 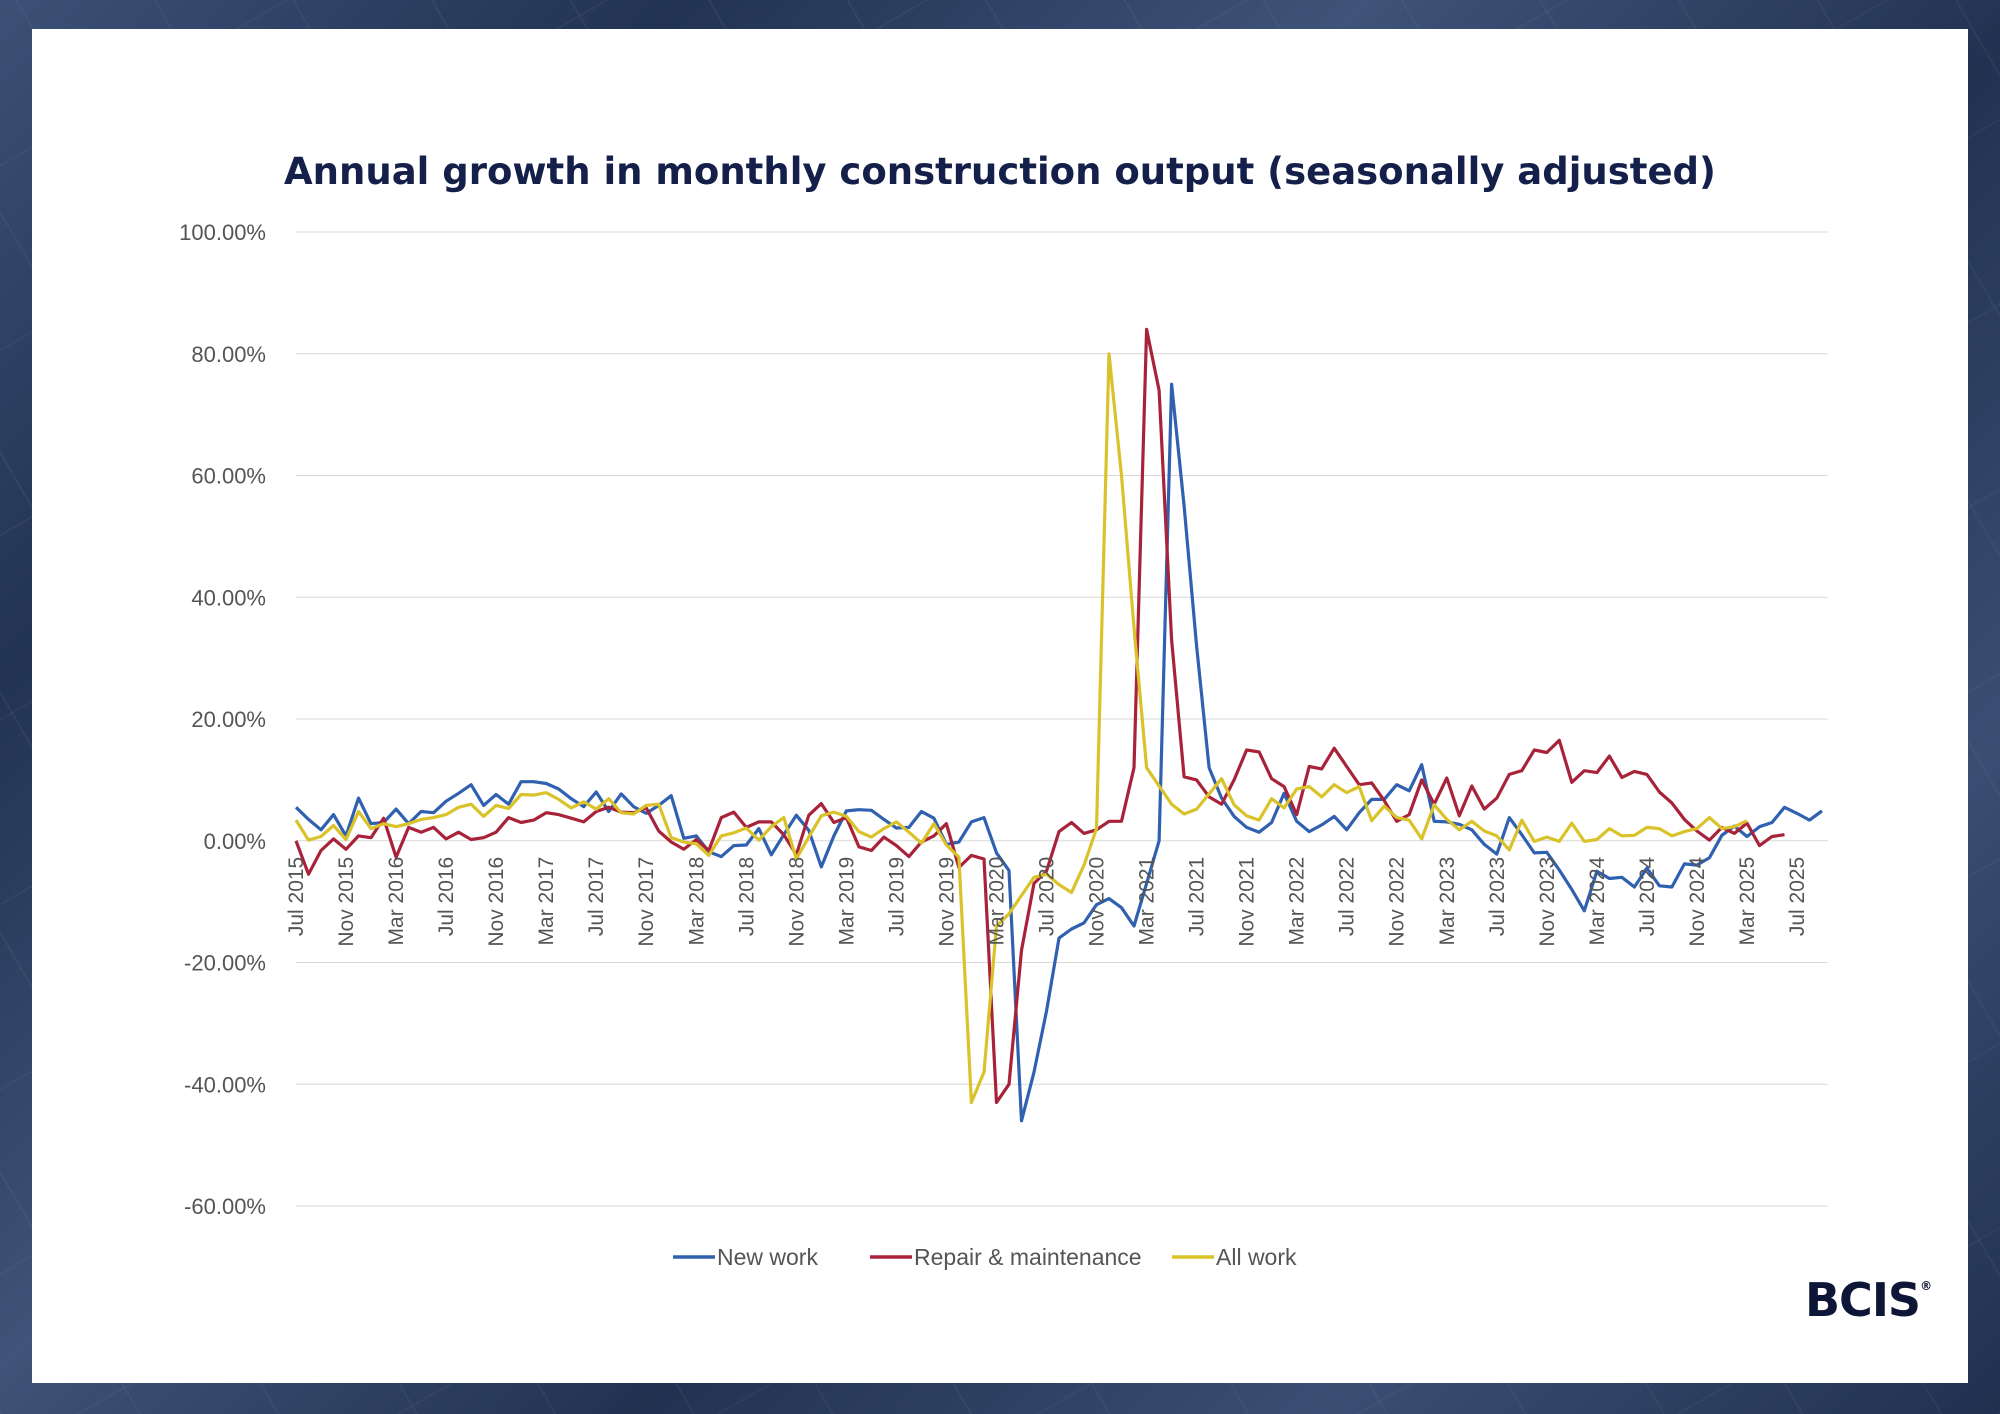 I want to click on x-tick-label: Mar 2020, so click(x=996, y=901).